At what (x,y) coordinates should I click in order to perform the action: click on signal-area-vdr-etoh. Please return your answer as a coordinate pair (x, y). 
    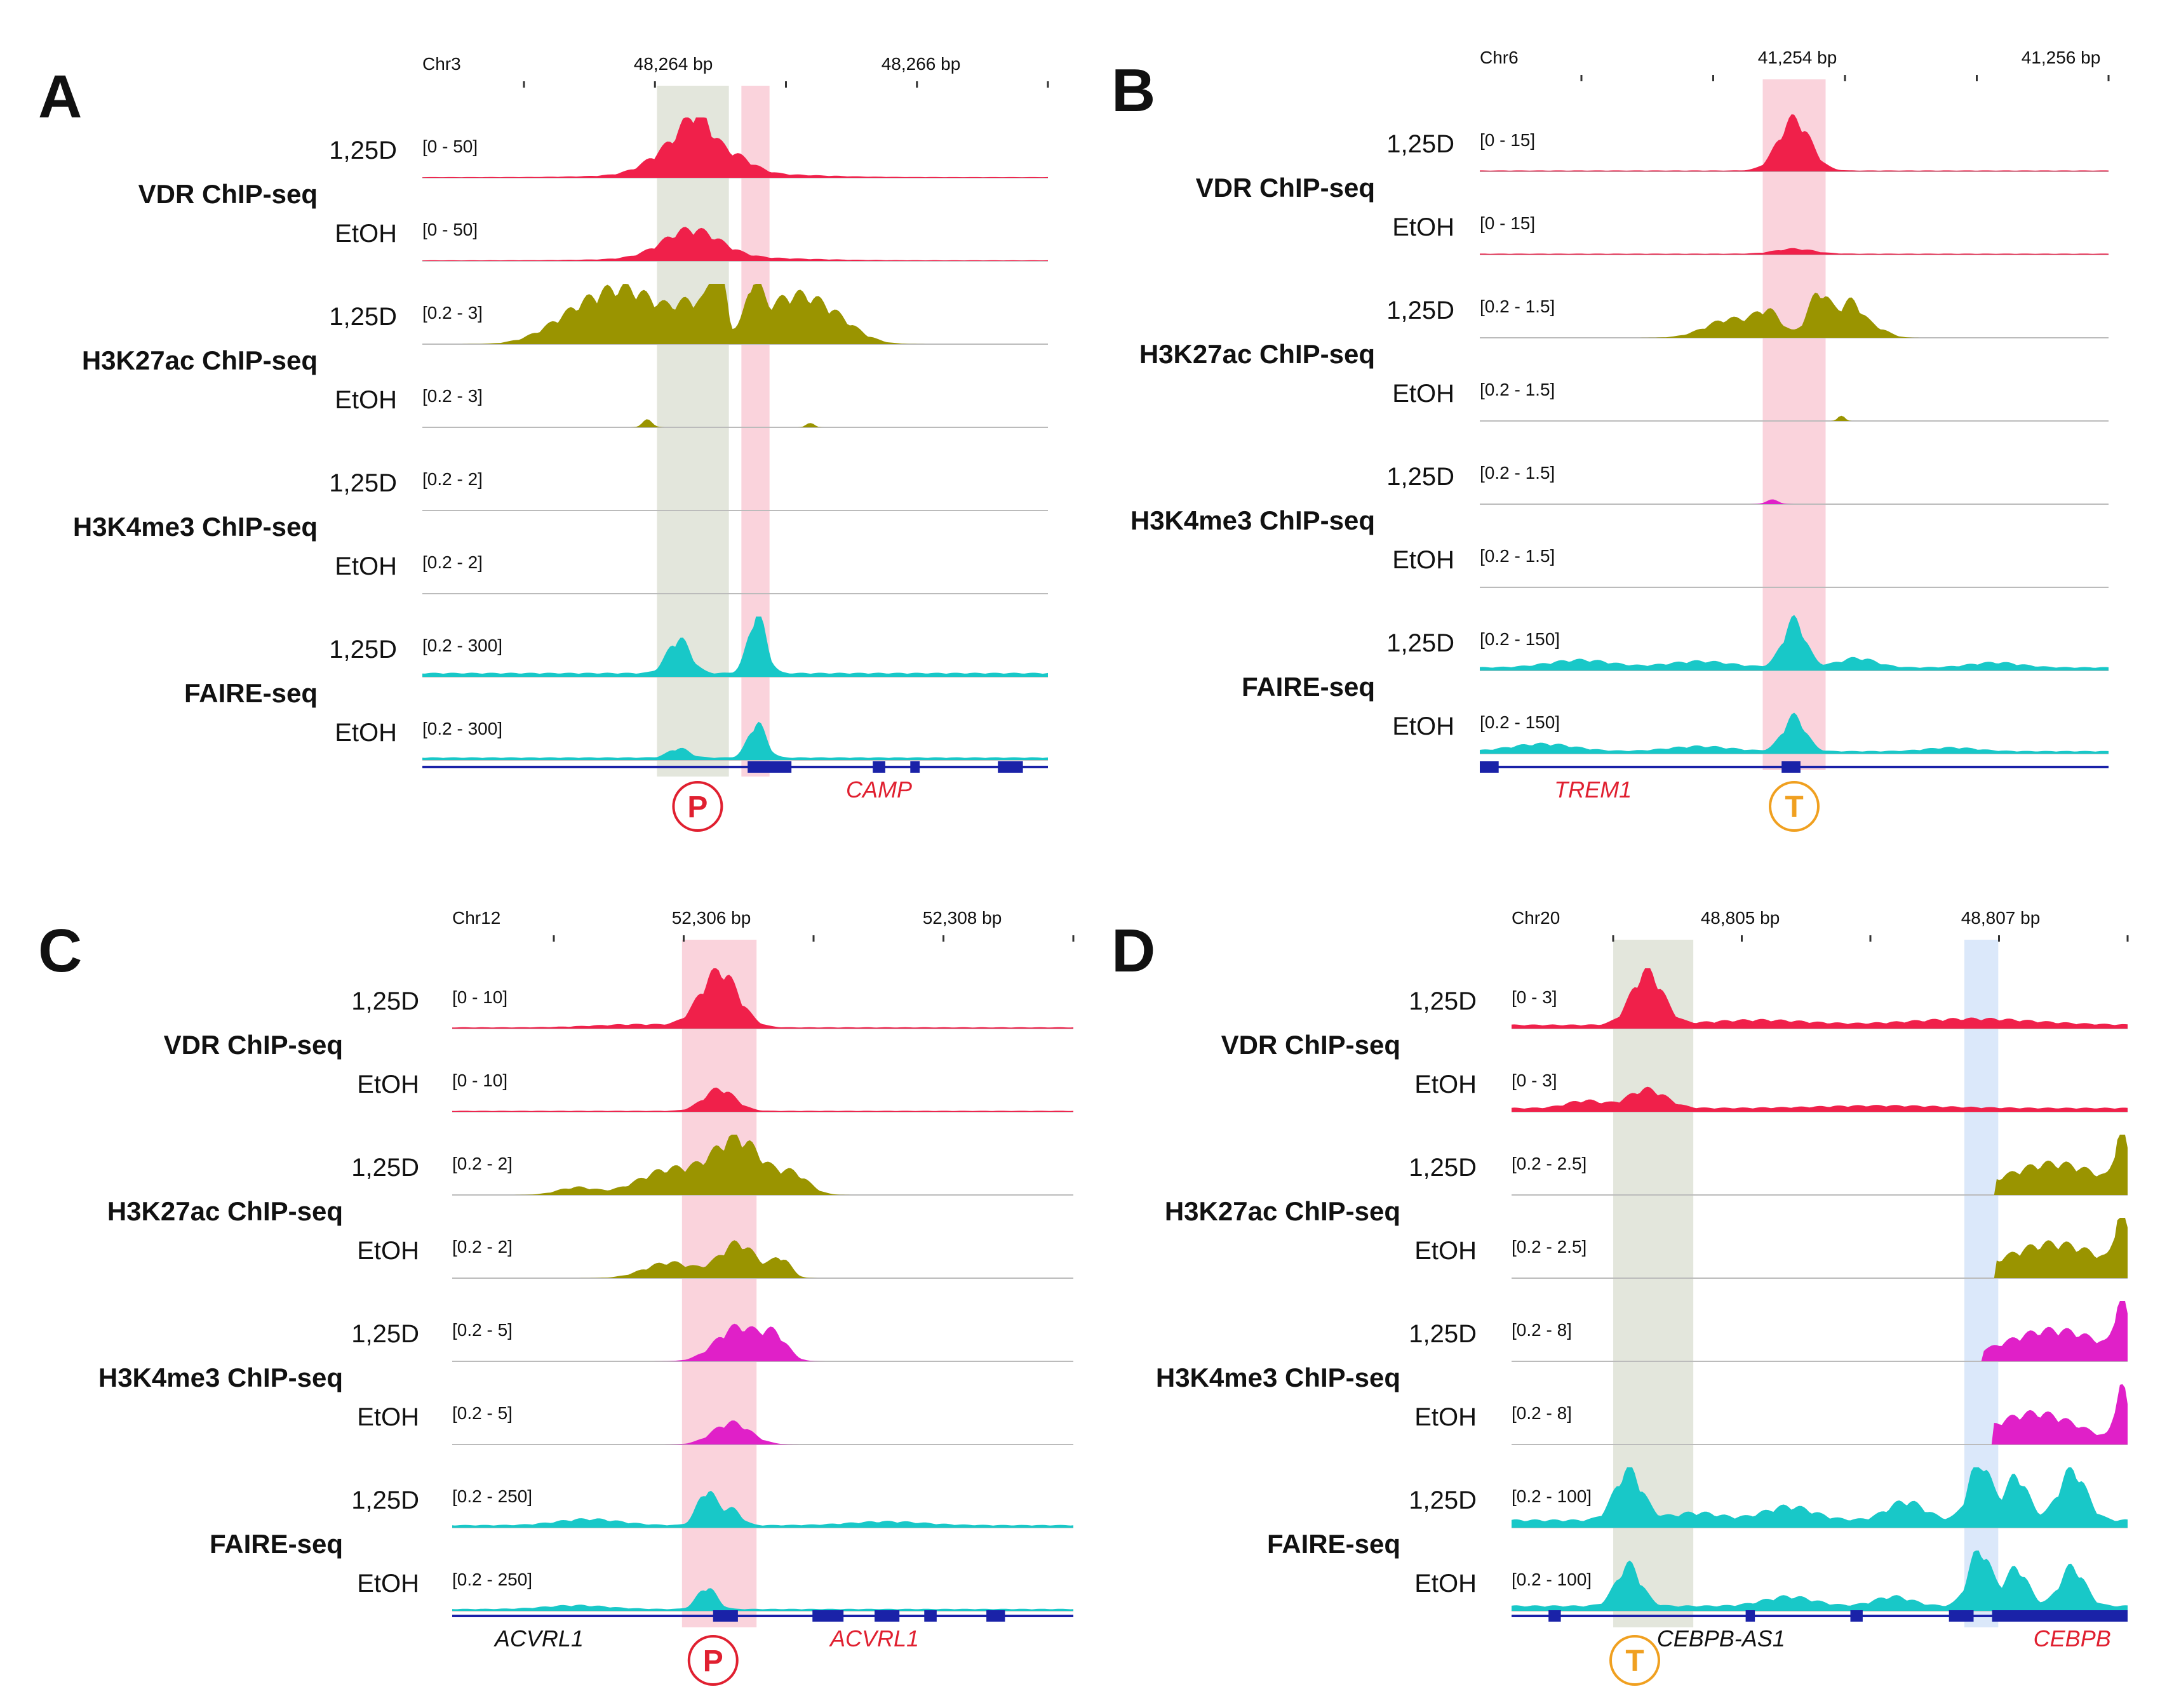
    Looking at the image, I should click on (735, 244).